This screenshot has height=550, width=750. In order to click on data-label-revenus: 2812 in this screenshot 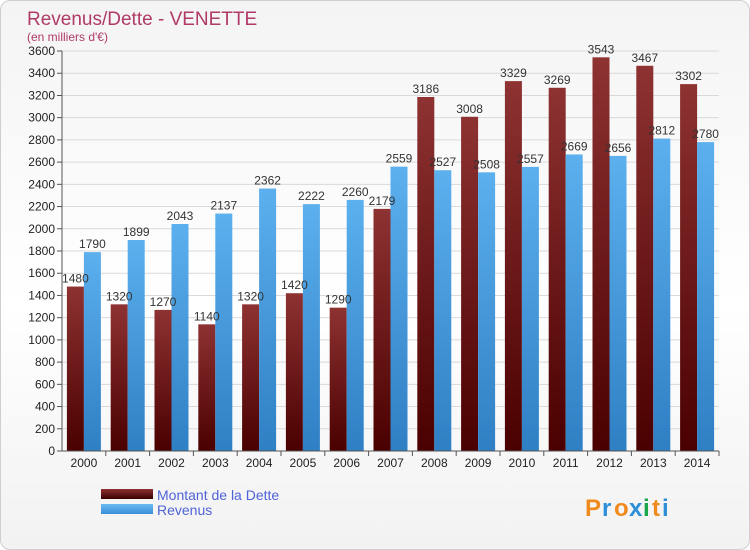, I will do `click(661, 131)`.